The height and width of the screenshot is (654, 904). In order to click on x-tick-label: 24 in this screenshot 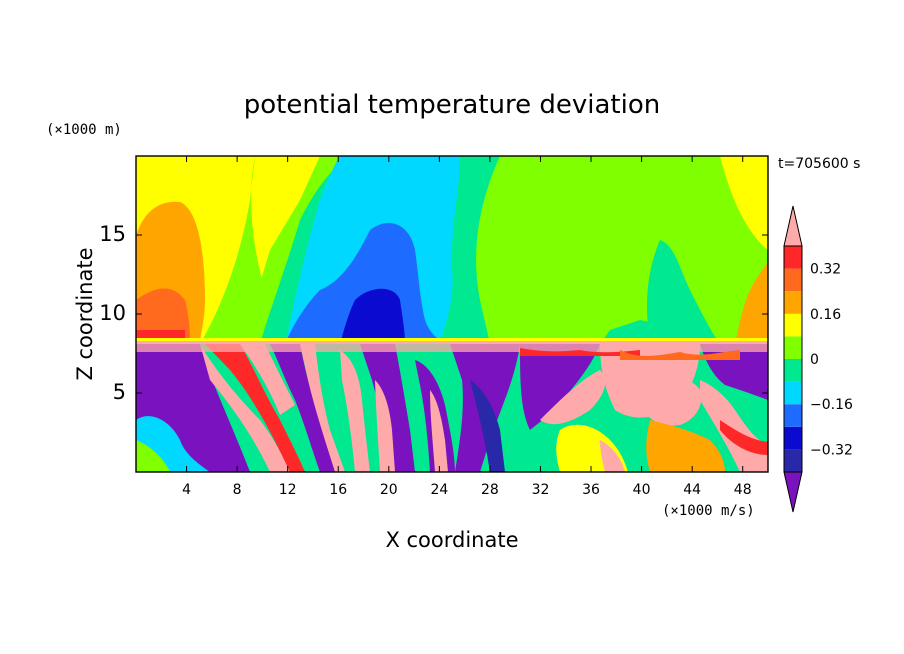, I will do `click(439, 490)`.